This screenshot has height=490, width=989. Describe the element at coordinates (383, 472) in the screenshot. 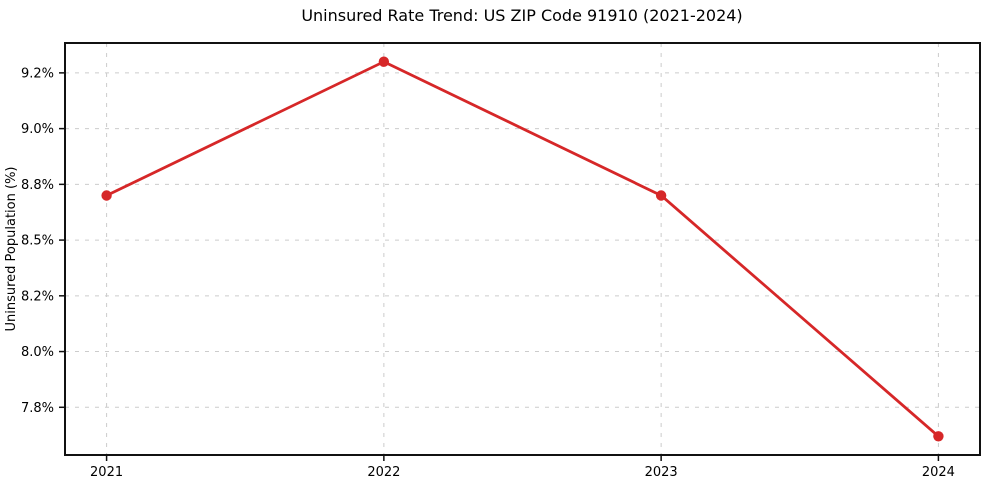

I see `x-tick-label: 2022` at that location.